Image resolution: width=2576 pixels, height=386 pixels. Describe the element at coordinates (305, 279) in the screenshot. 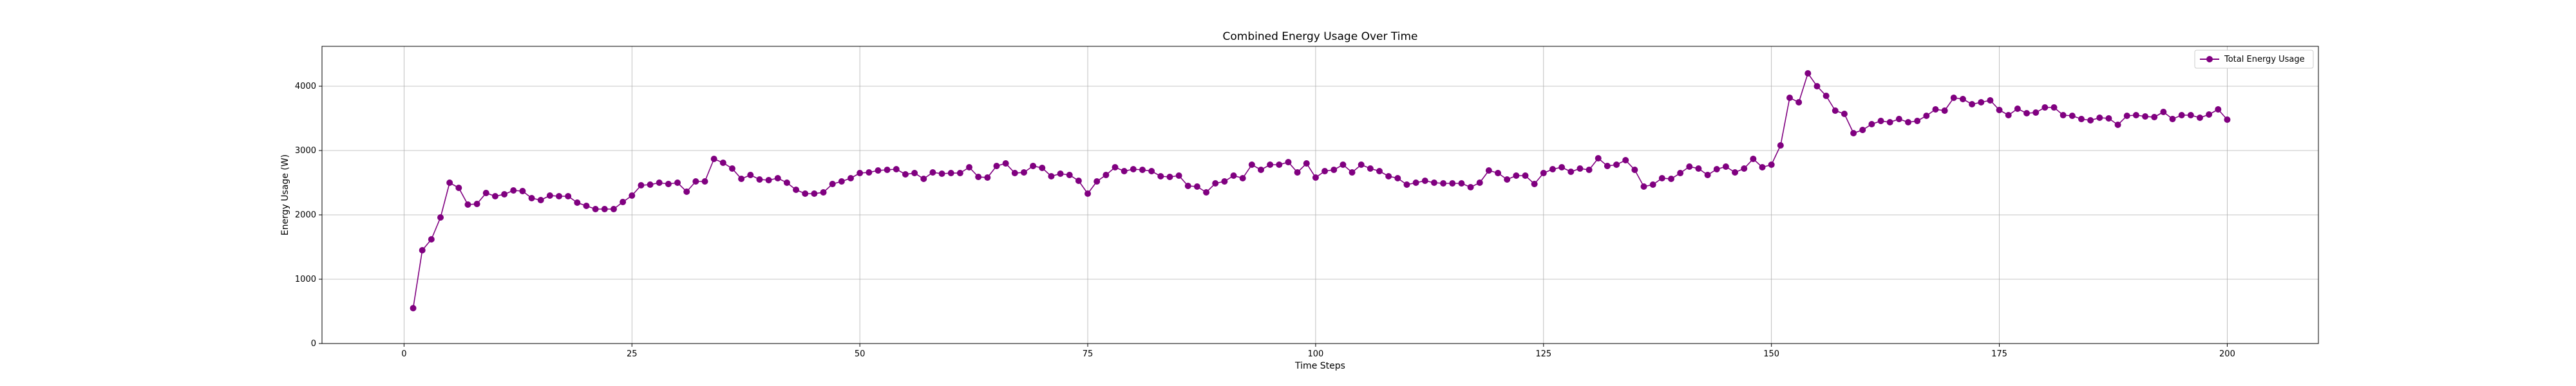

I see `y-tick-label: 1000` at that location.